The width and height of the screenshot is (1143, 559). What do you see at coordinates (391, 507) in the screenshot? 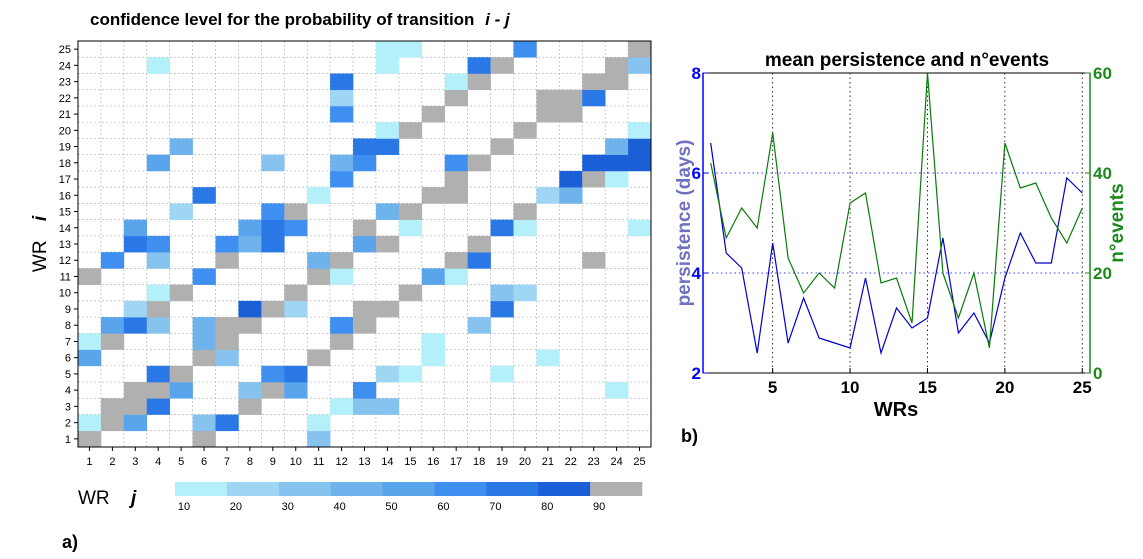
I see `colorbar-label: 50` at bounding box center [391, 507].